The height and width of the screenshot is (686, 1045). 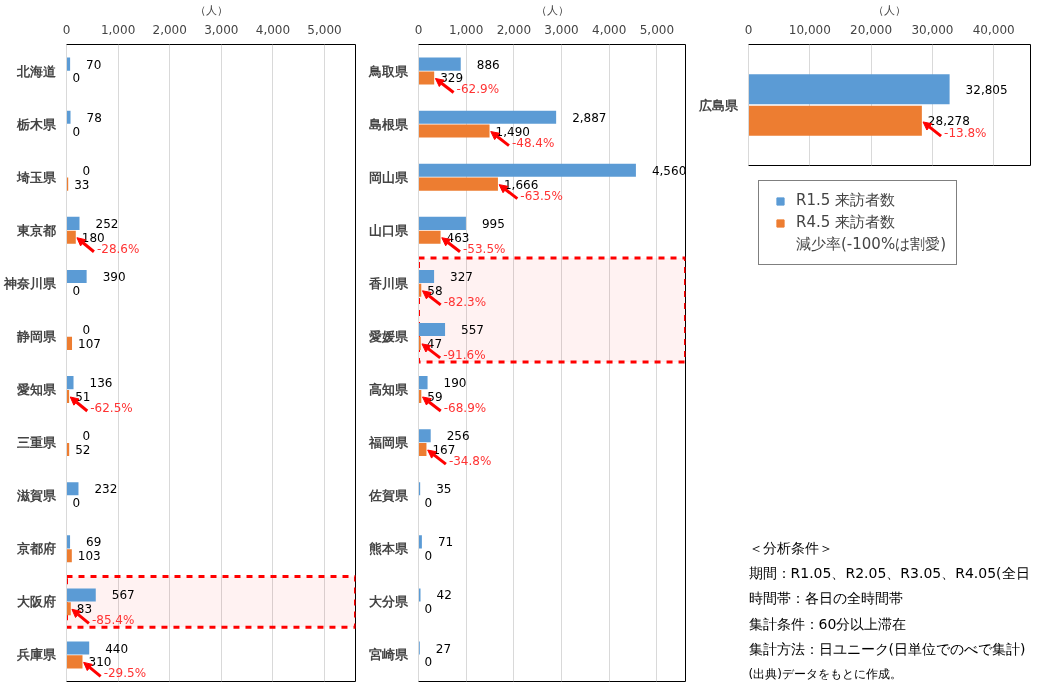 I want to click on y-tick-label: 北海道, so click(x=36, y=71).